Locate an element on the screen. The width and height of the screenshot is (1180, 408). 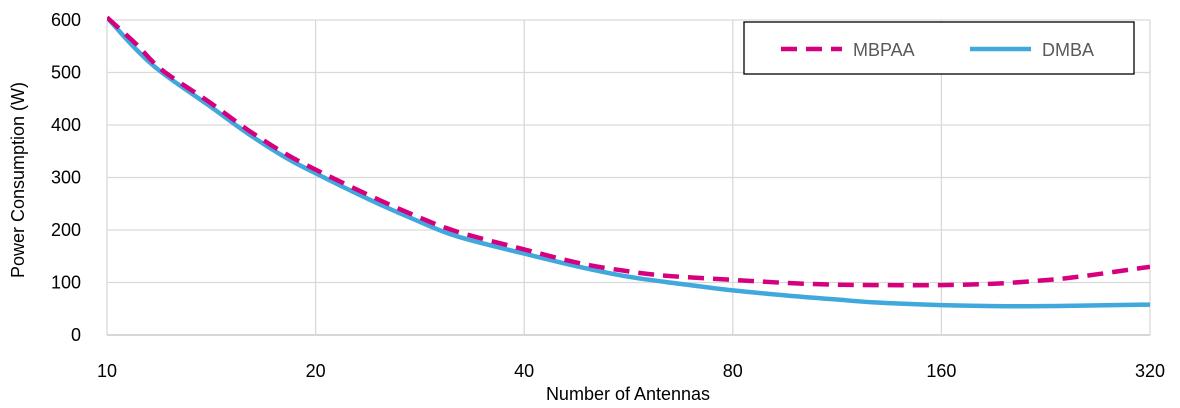
y-tick-label: 200 is located at coordinates (66, 230).